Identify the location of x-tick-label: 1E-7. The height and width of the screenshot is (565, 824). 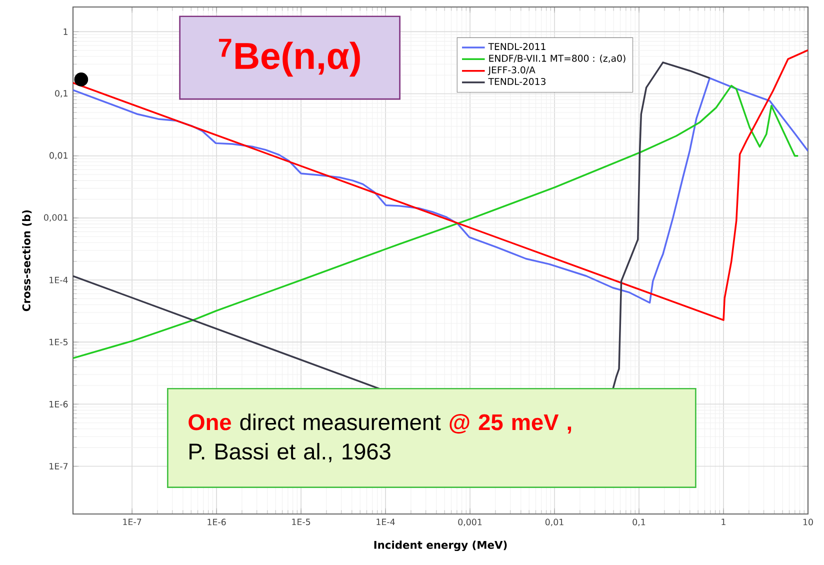
(132, 522).